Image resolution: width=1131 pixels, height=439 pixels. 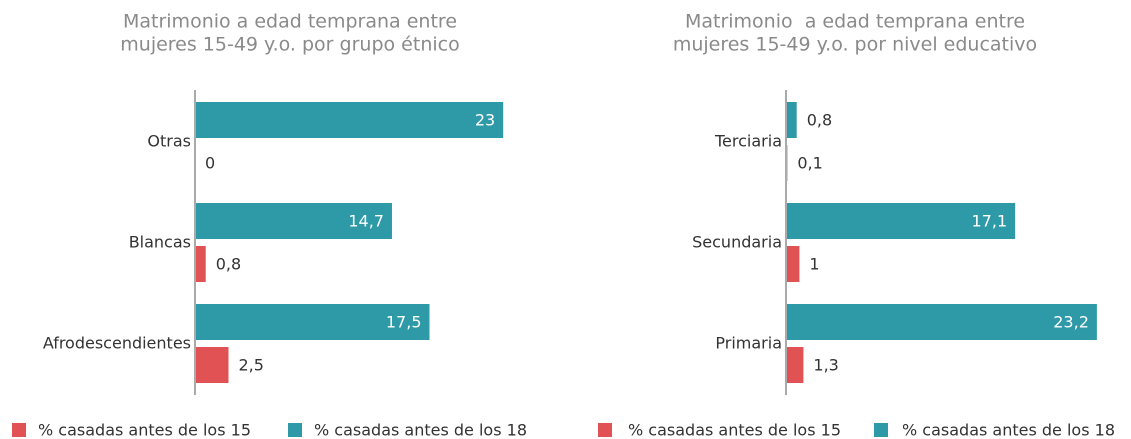 What do you see at coordinates (748, 343) in the screenshot?
I see `category-label: Primaria` at bounding box center [748, 343].